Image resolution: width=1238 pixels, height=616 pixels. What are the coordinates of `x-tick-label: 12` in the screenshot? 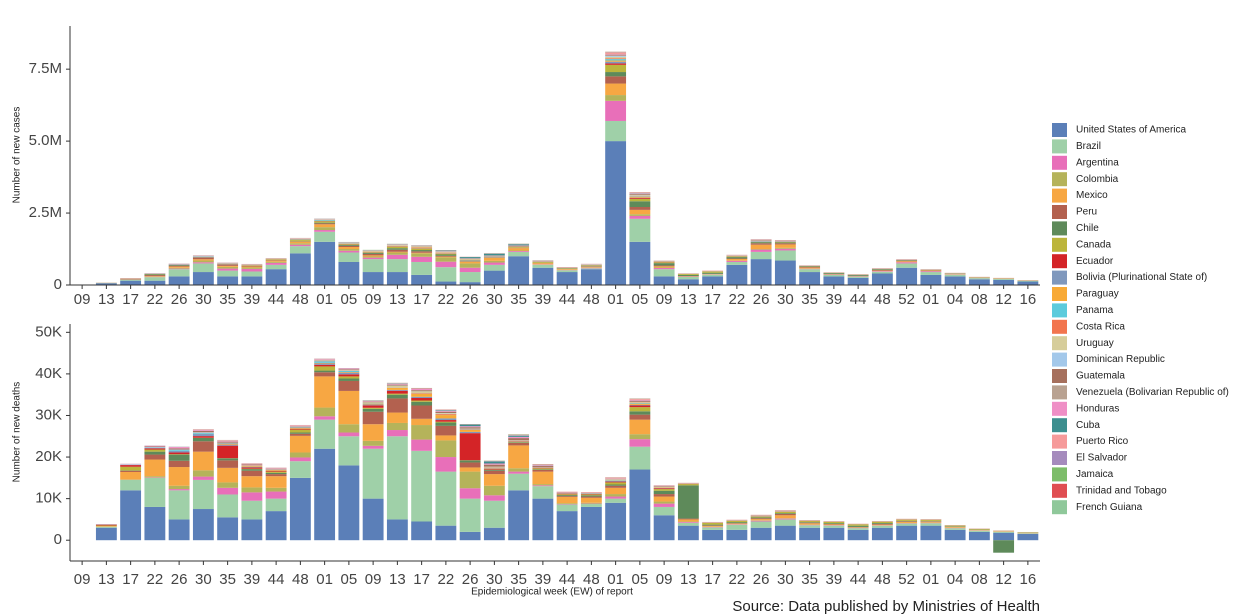 It's located at (1003, 299).